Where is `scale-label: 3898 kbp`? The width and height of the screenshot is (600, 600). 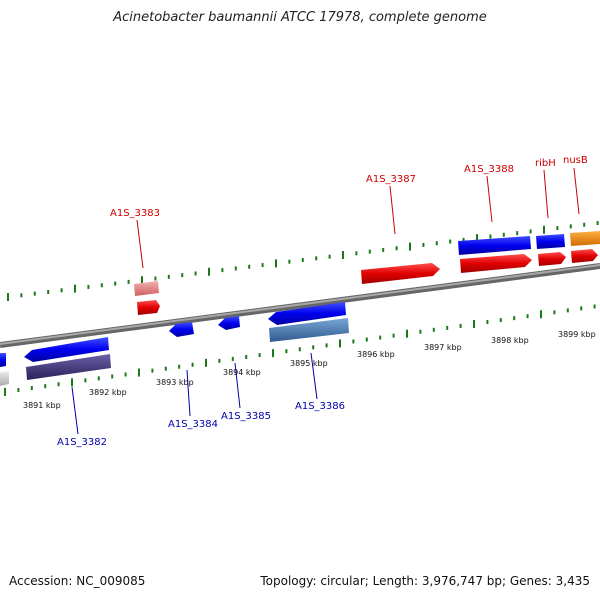
scale-label: 3898 kbp is located at coordinates (510, 340).